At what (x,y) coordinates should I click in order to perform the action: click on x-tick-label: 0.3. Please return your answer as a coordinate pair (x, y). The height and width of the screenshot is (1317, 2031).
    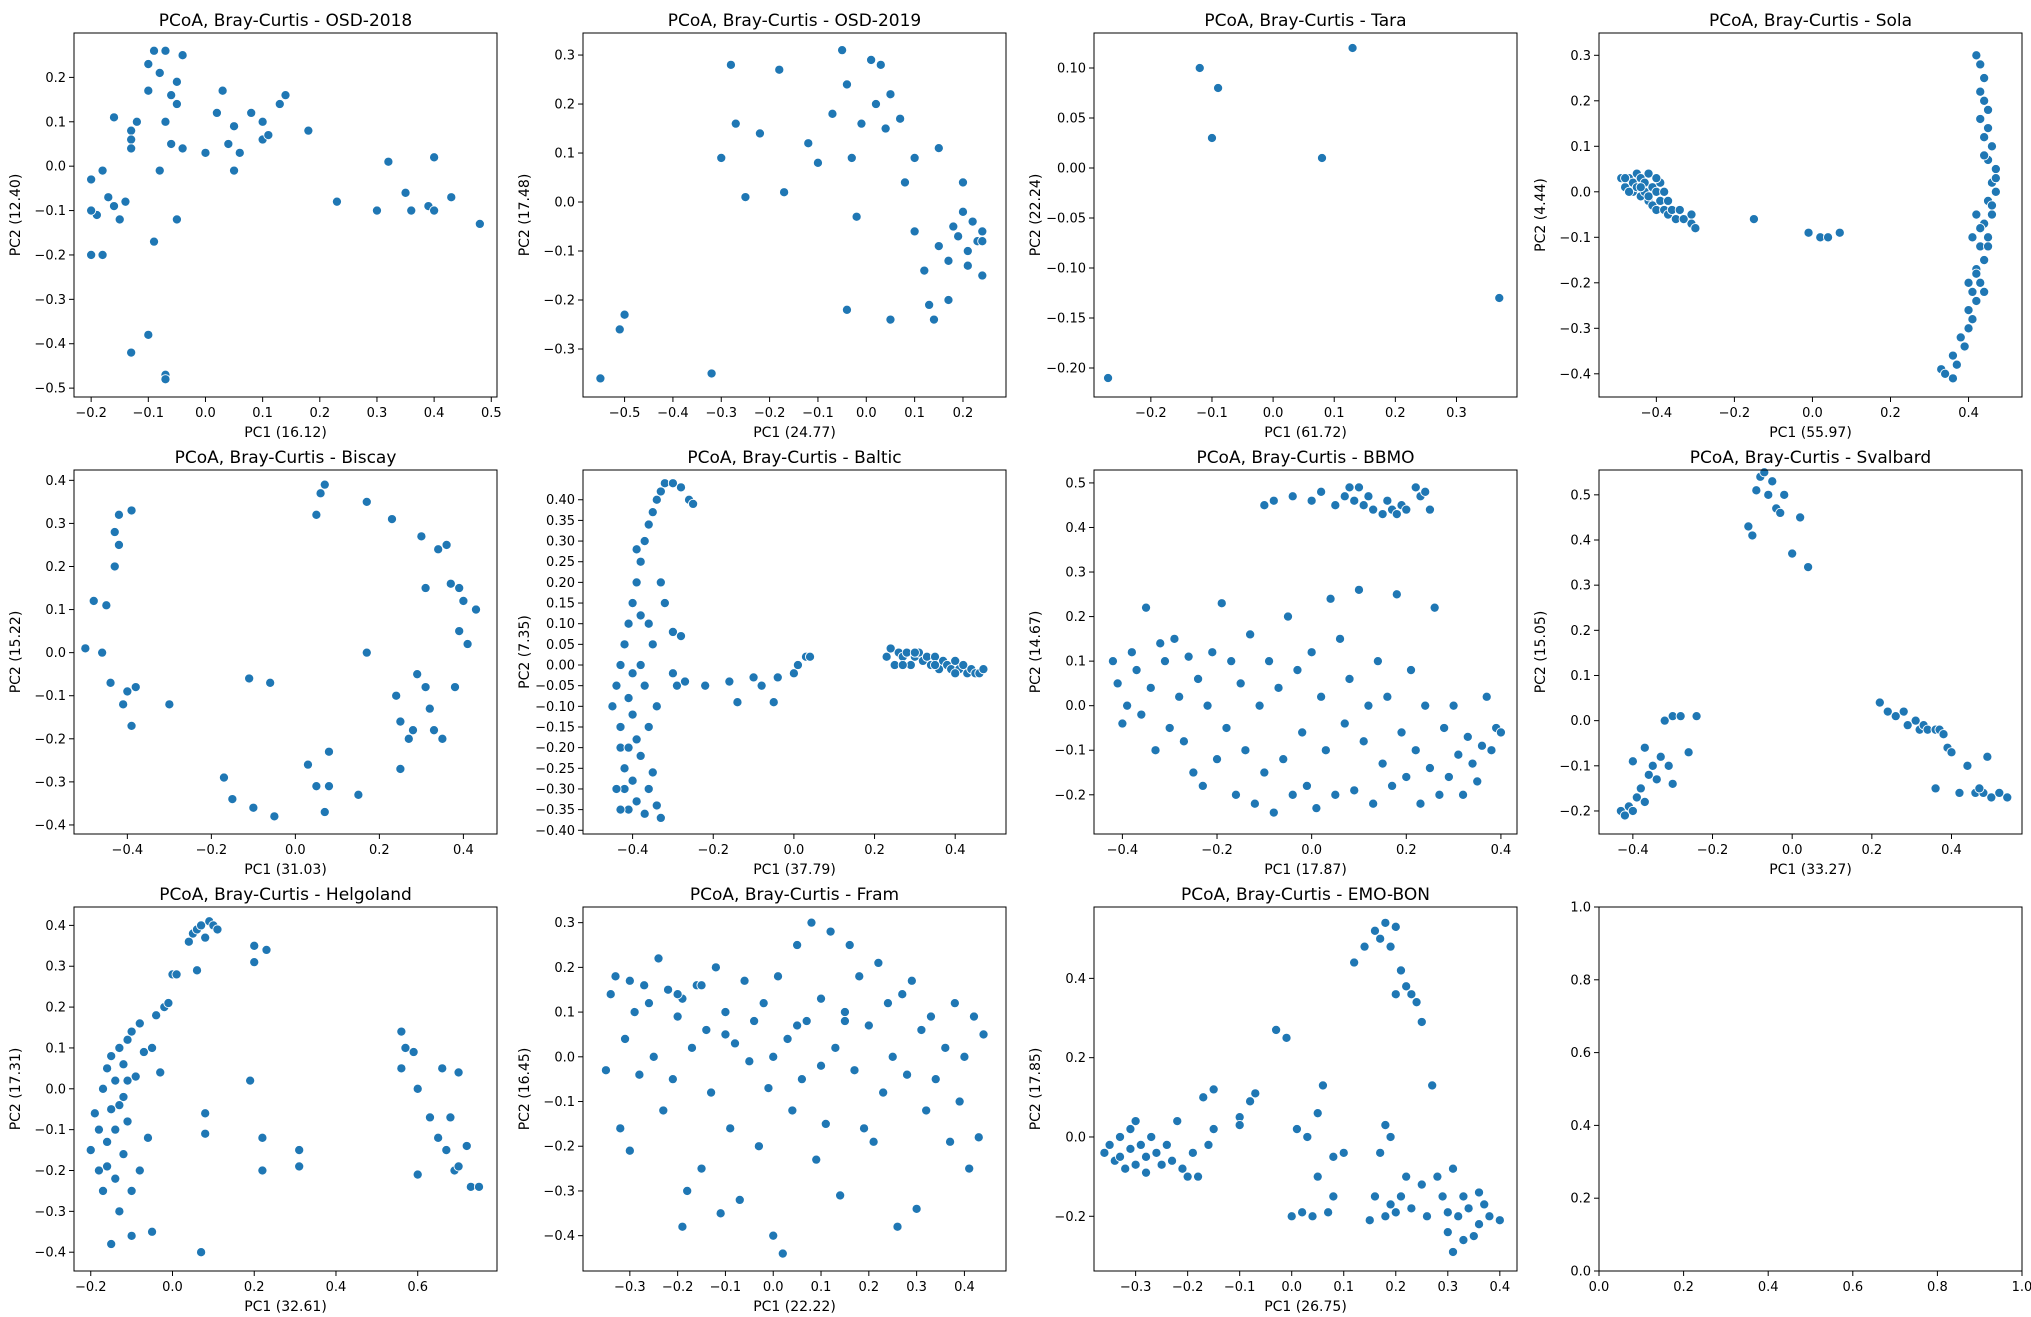
    Looking at the image, I should click on (377, 413).